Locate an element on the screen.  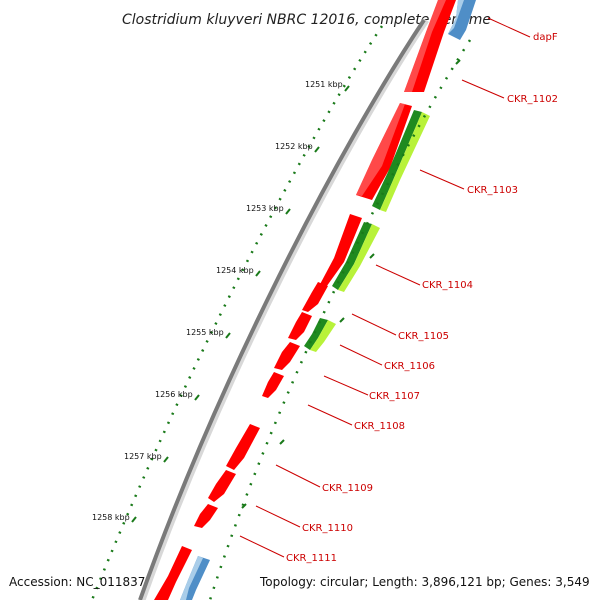
ruler-label: 1255 kbp is located at coordinates (205, 332).